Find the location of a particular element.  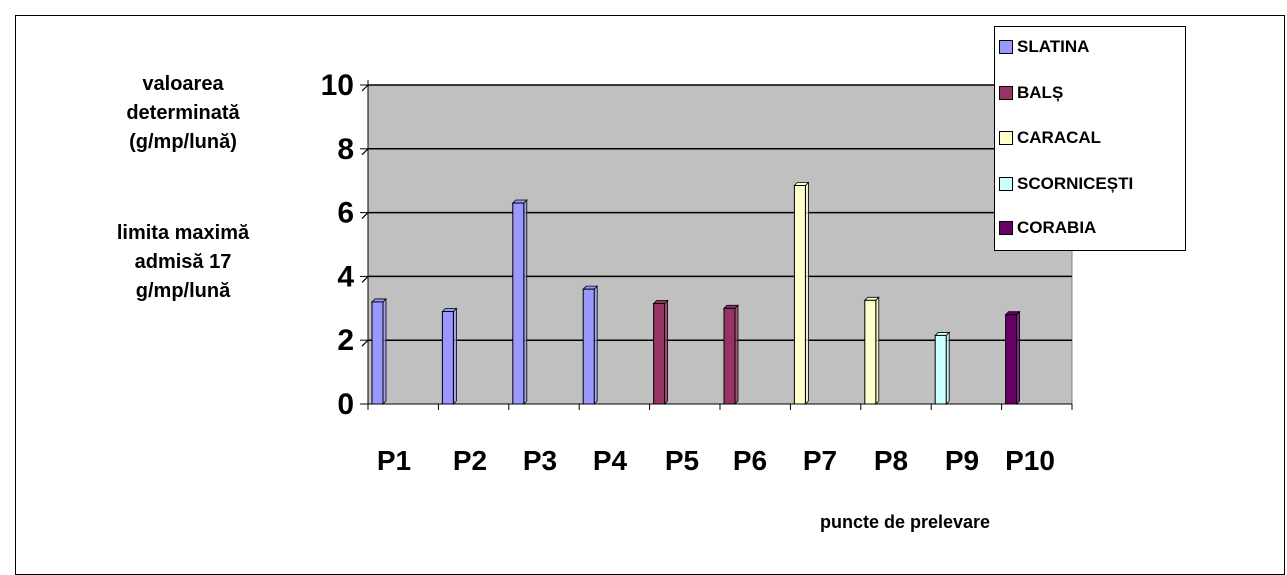

x-axis-label: puncte de prelevare is located at coordinates (905, 522).